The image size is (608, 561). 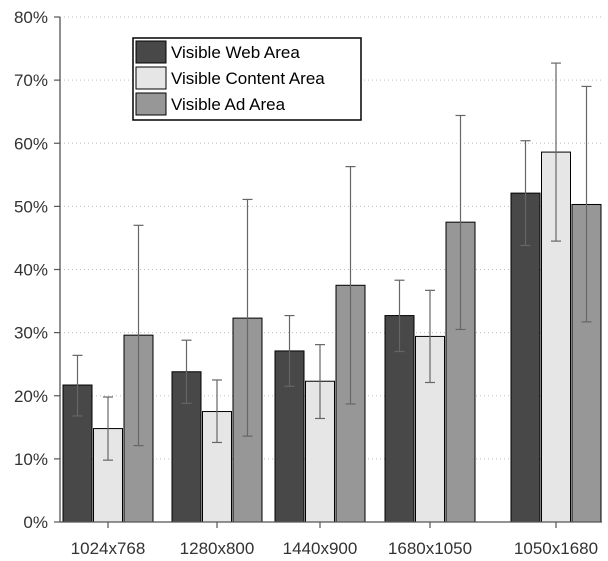 I want to click on y-tick-label: 60%, so click(x=31, y=143).